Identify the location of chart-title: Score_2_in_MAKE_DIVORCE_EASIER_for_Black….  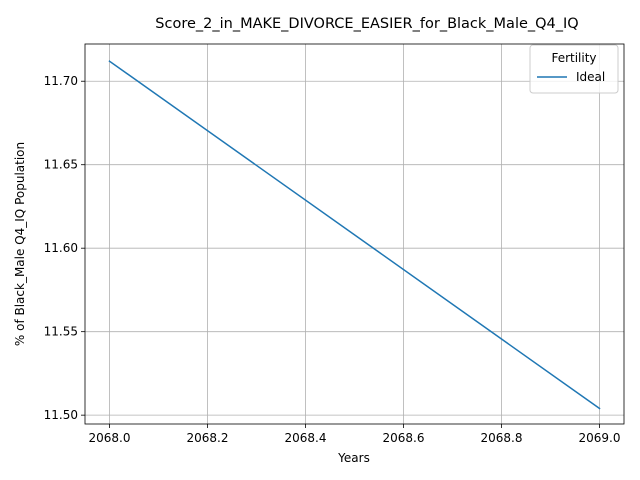
(366, 24).